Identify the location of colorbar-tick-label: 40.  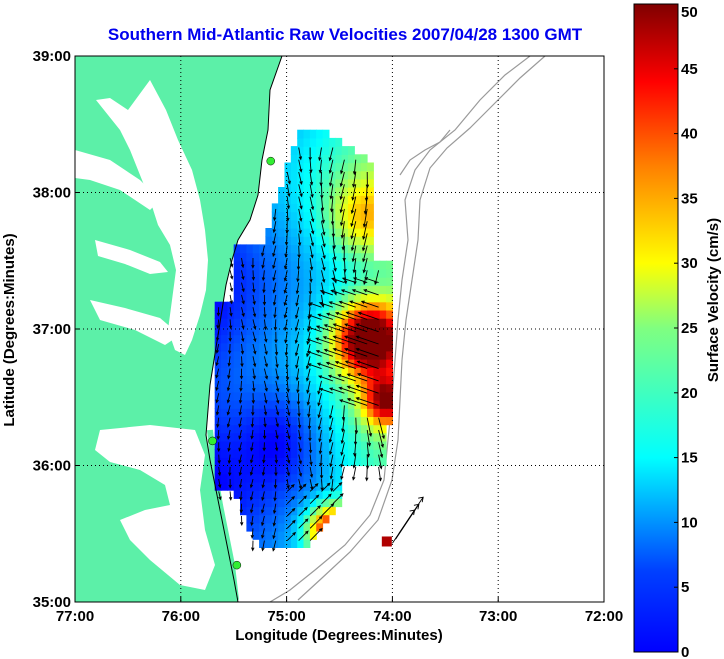
(689, 134).